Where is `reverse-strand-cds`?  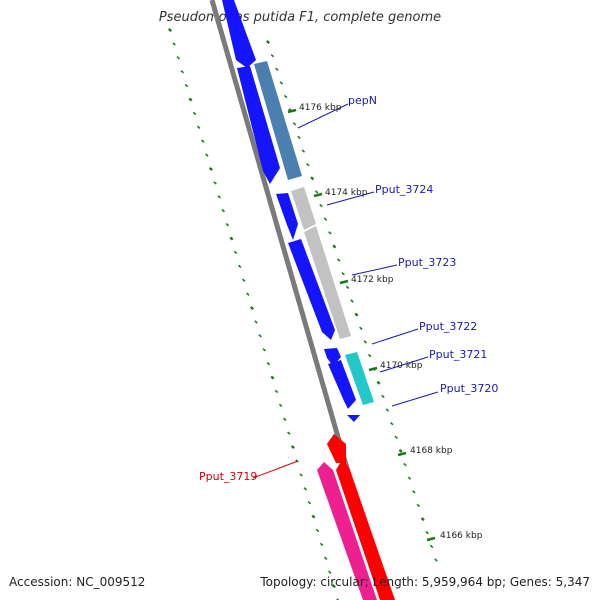
reverse-strand-cds is located at coordinates (361, 517).